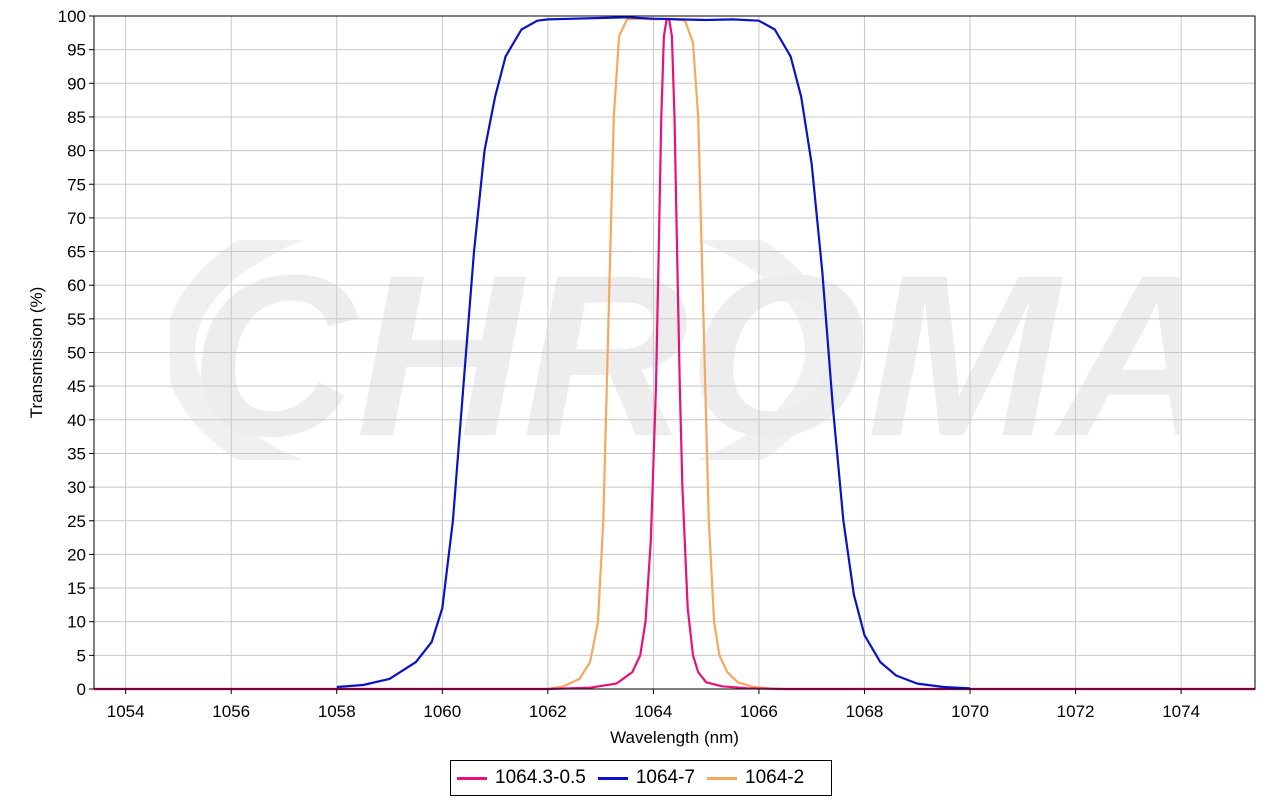  Describe the element at coordinates (76, 319) in the screenshot. I see `y-tick-label: 55` at that location.